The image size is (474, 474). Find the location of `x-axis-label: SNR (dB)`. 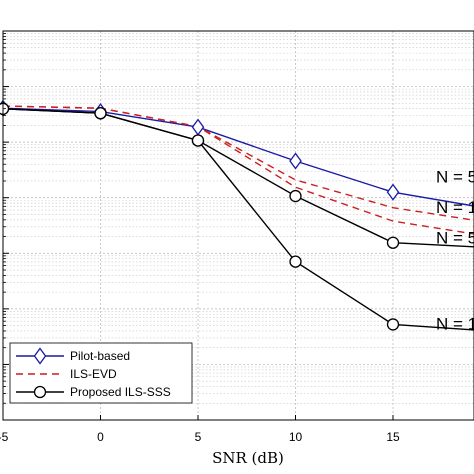

x-axis-label: SNR (dB) is located at coordinates (248, 458).